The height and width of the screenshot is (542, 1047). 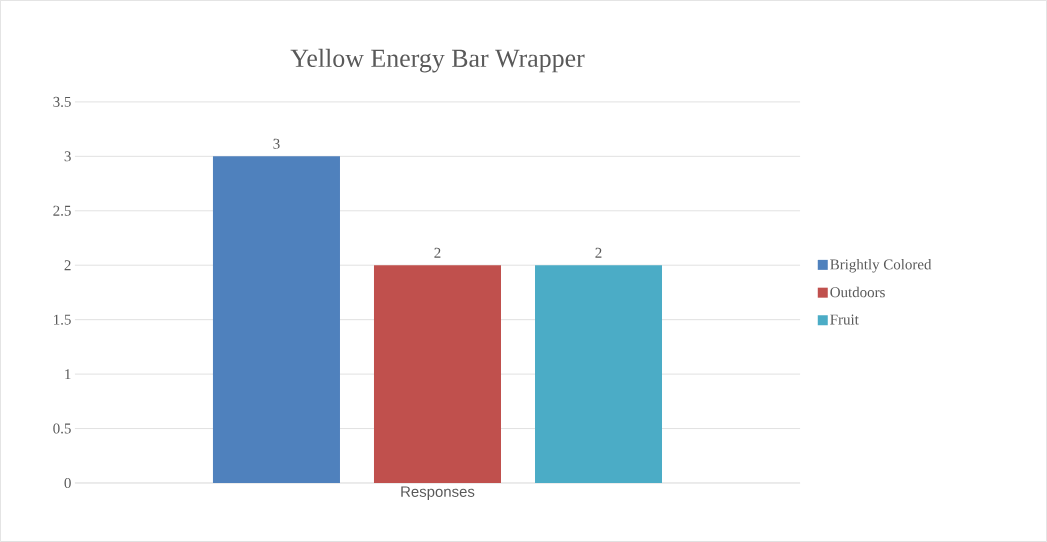 I want to click on data-label: 3, so click(x=276, y=143).